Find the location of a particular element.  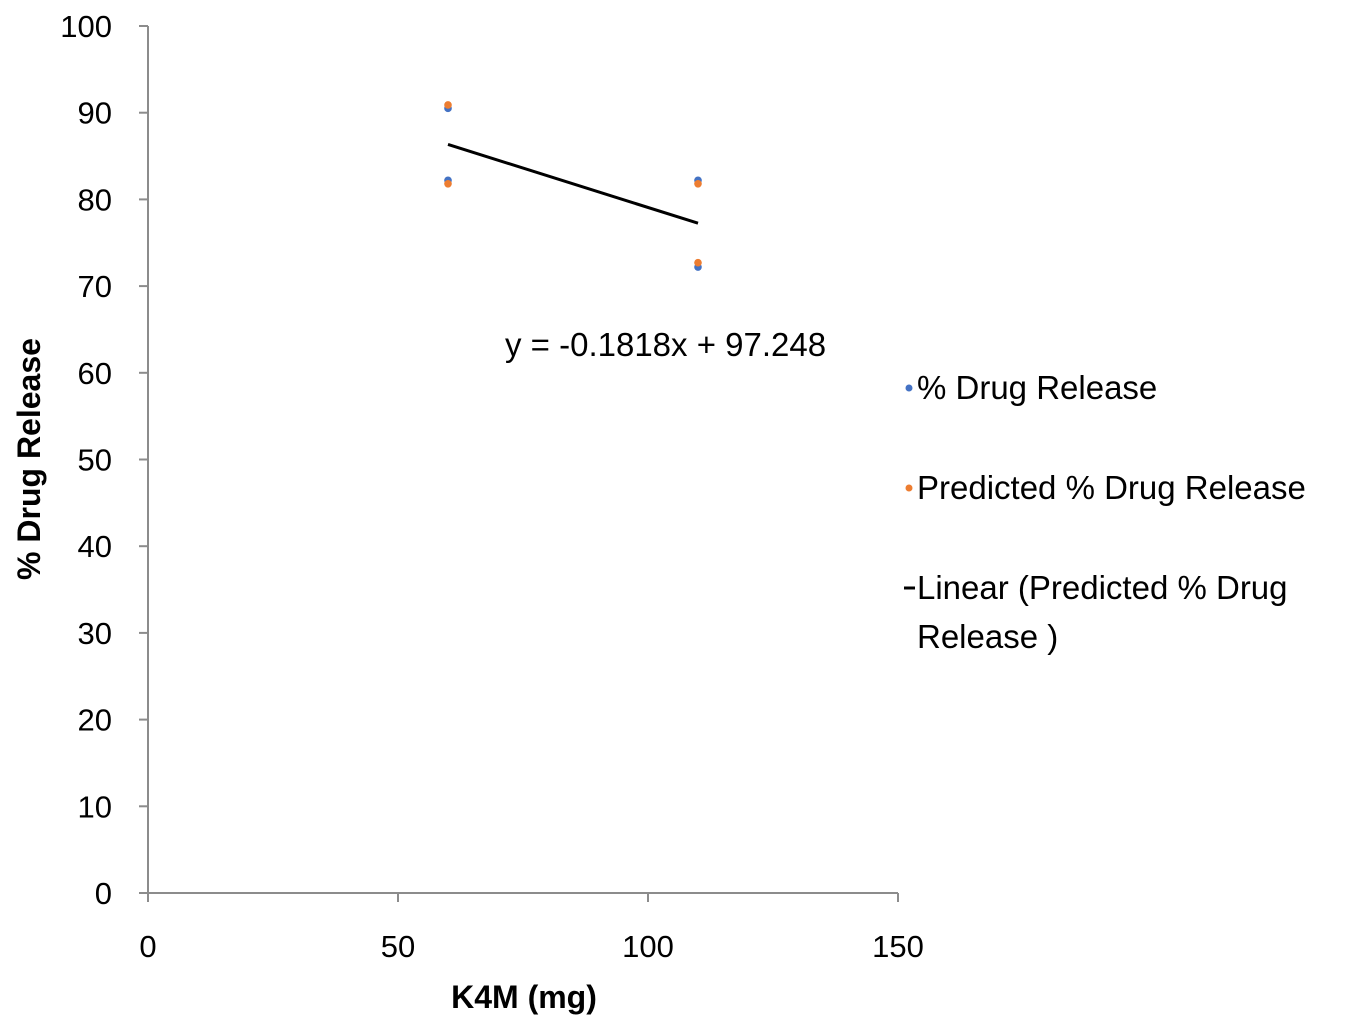

y-tick-label: 20 is located at coordinates (95, 720).